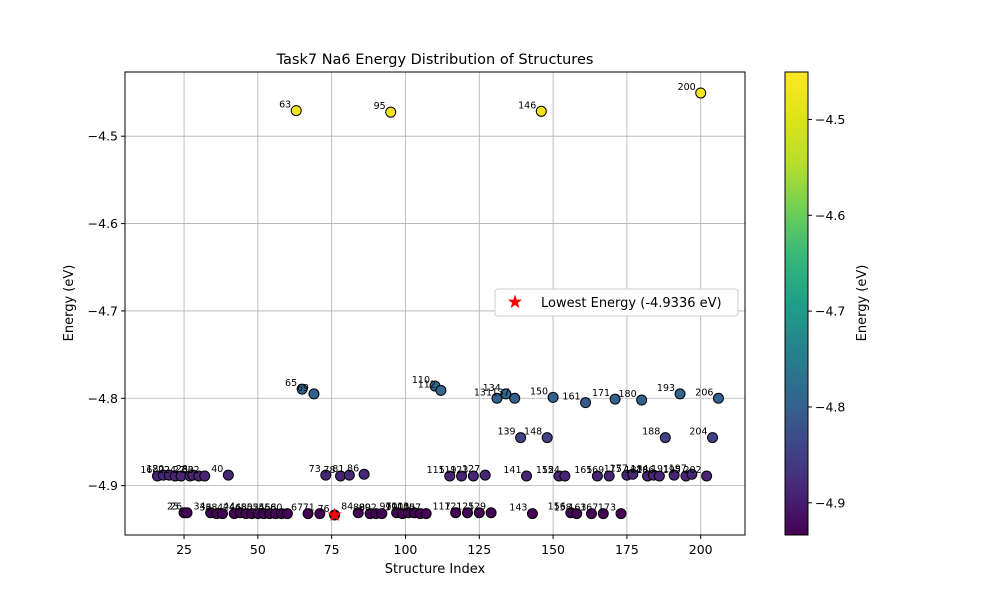  What do you see at coordinates (515, 301) in the screenshot?
I see `legend-star-icon` at bounding box center [515, 301].